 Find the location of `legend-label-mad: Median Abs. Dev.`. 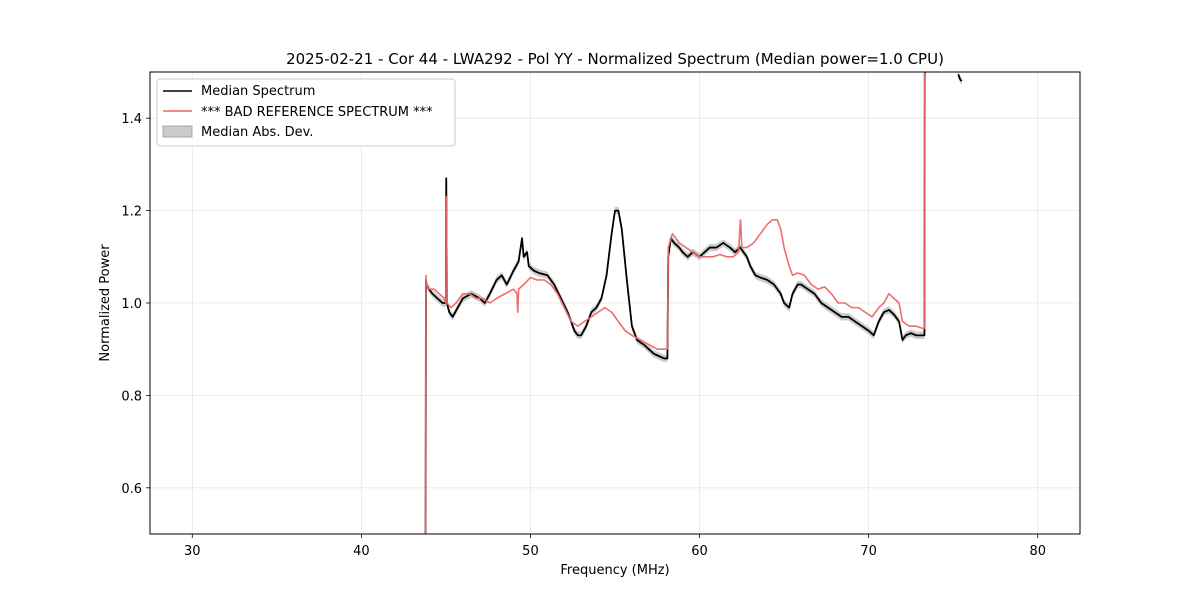

legend-label-mad: Median Abs. Dev. is located at coordinates (257, 132).